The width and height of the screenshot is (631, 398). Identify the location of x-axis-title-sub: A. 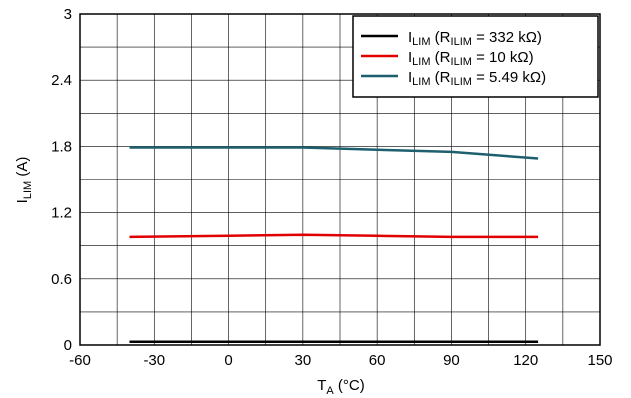
(330, 391).